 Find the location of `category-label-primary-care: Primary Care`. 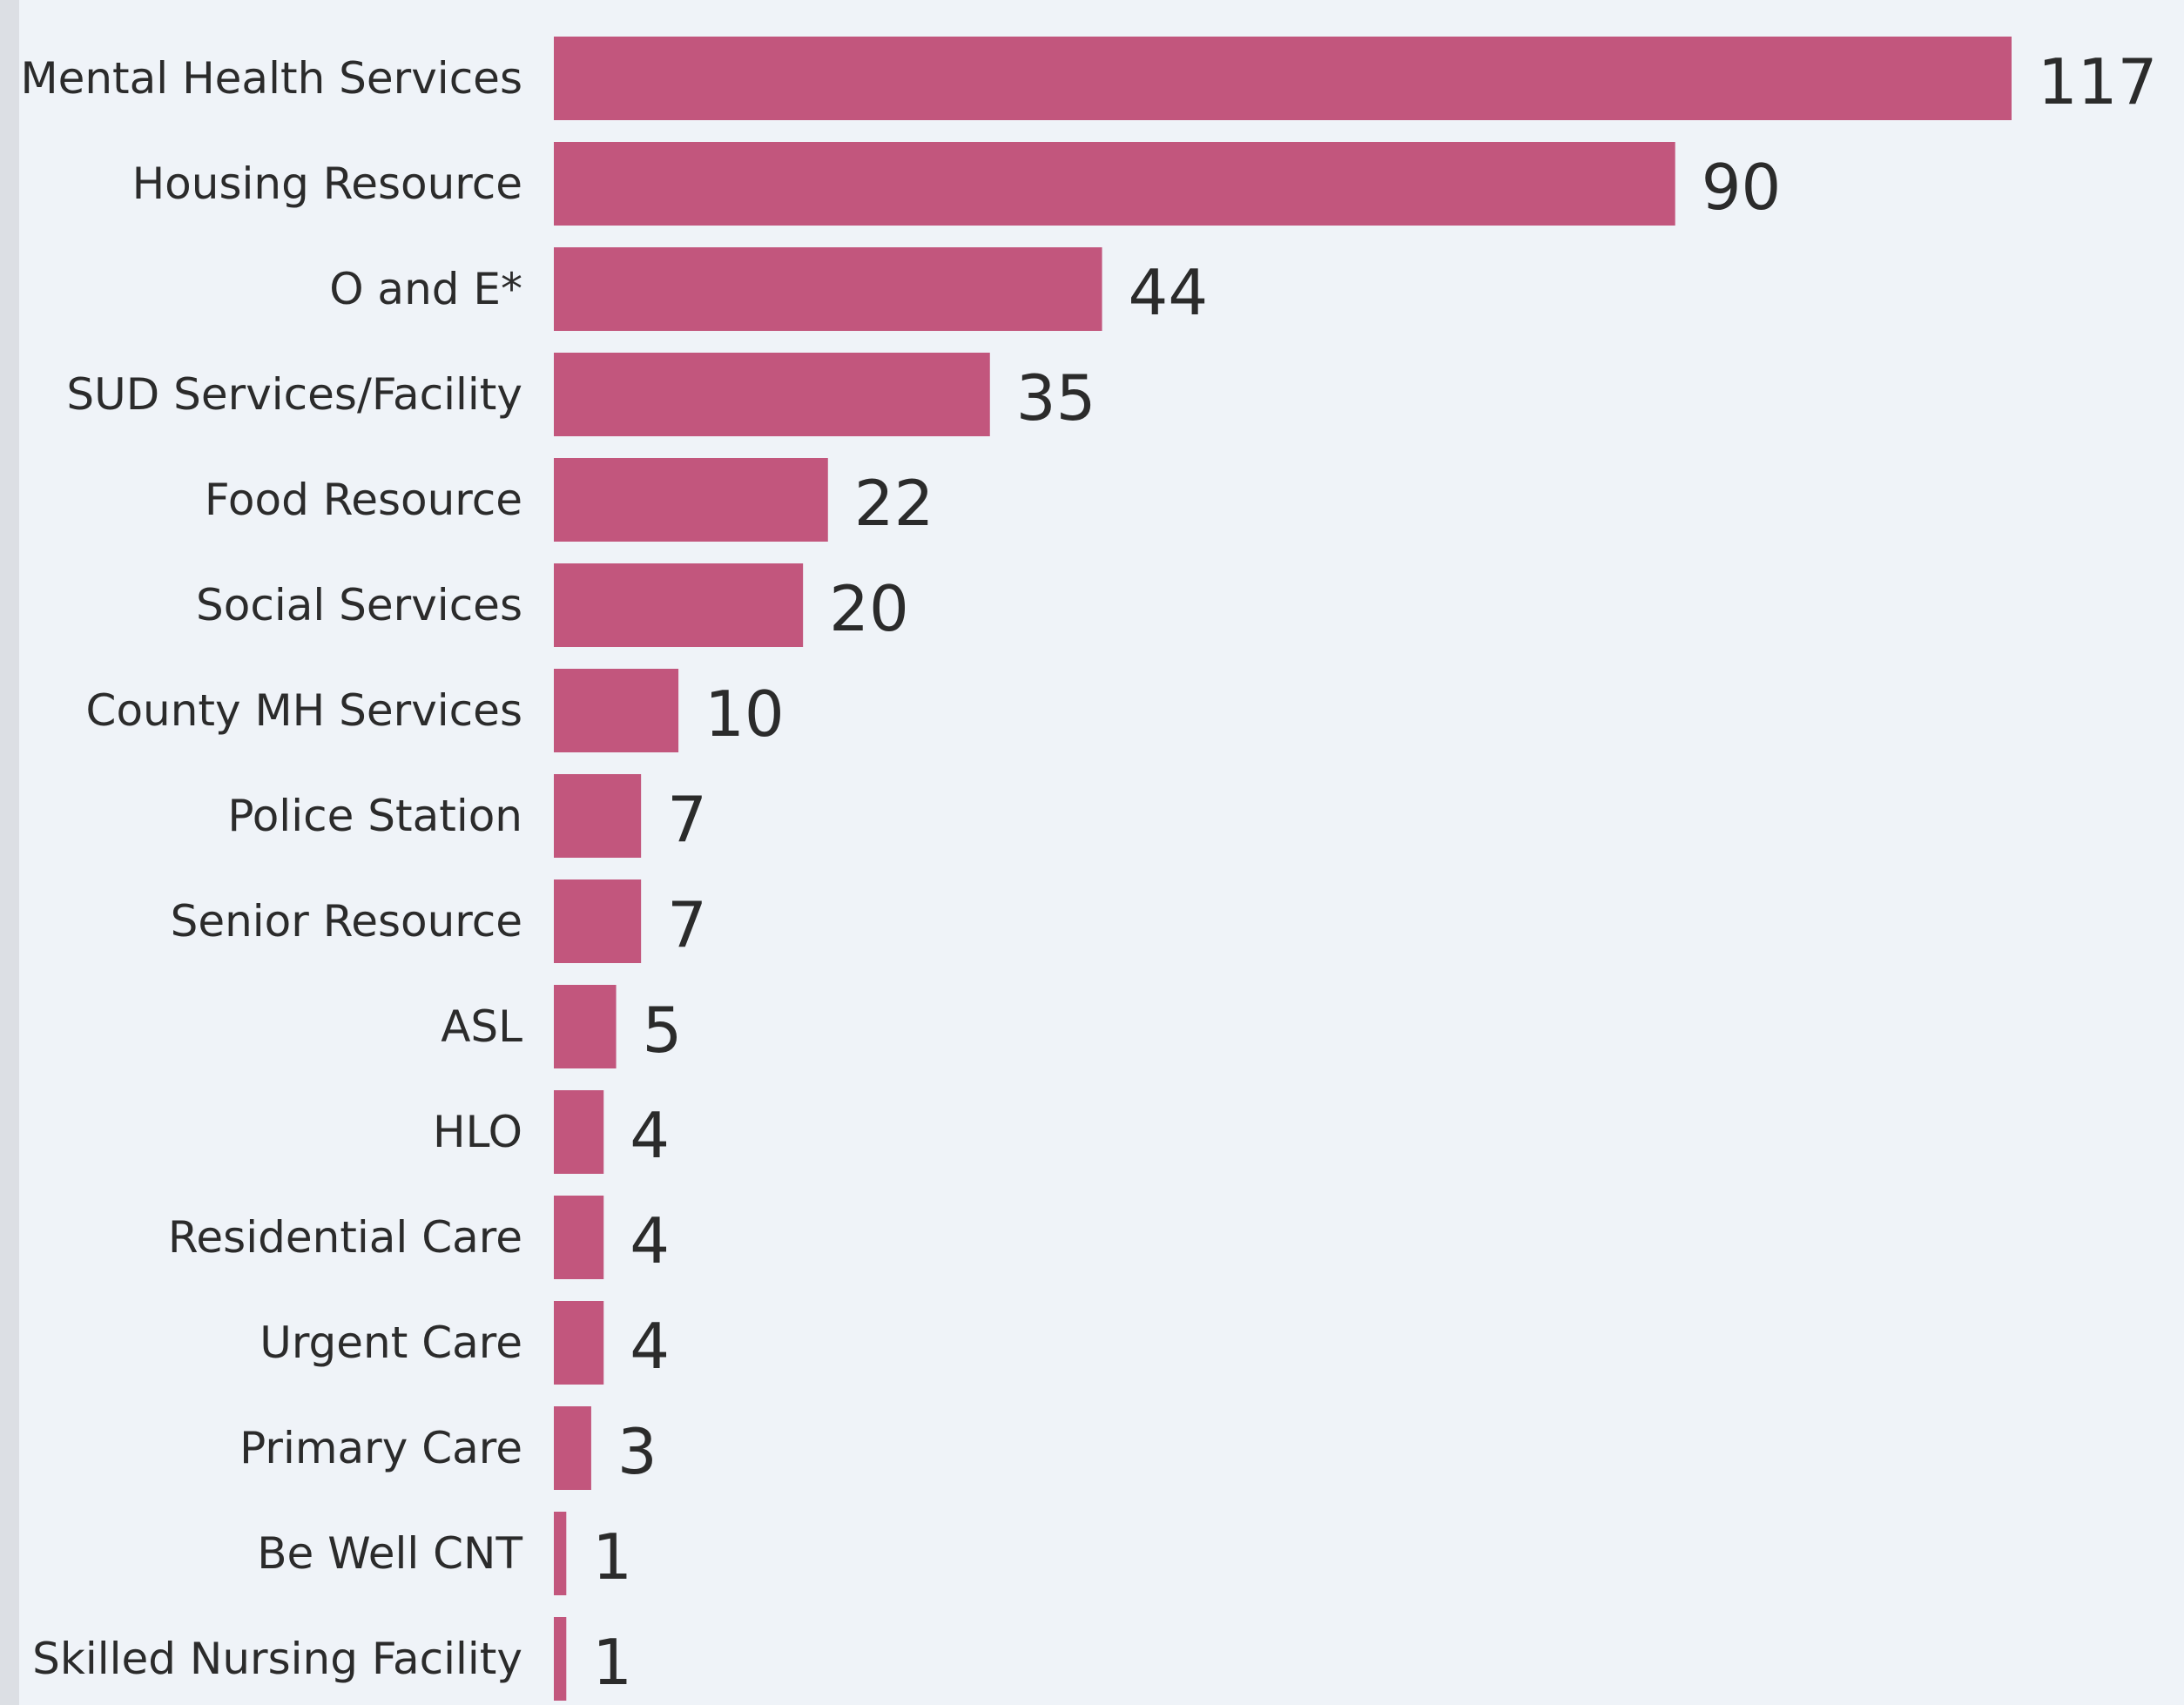

category-label-primary-care: Primary Care is located at coordinates (380, 1448).